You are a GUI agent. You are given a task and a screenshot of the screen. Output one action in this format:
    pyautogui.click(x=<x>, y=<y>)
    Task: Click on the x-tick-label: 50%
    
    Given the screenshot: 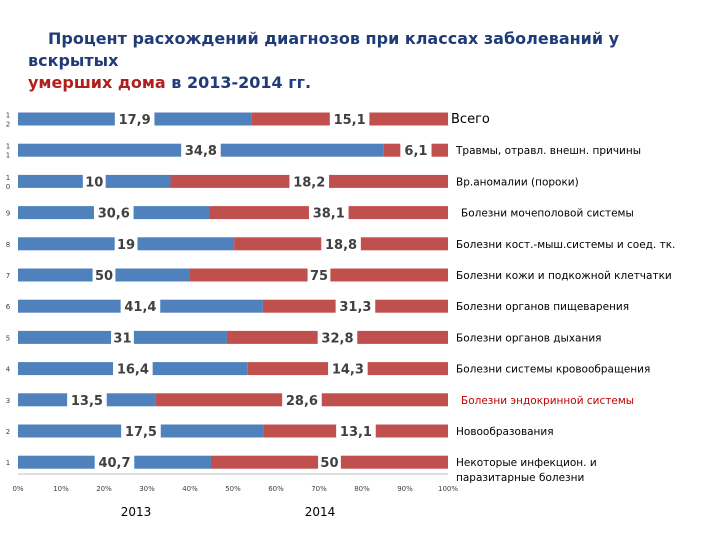 What is the action you would take?
    pyautogui.click(x=233, y=489)
    